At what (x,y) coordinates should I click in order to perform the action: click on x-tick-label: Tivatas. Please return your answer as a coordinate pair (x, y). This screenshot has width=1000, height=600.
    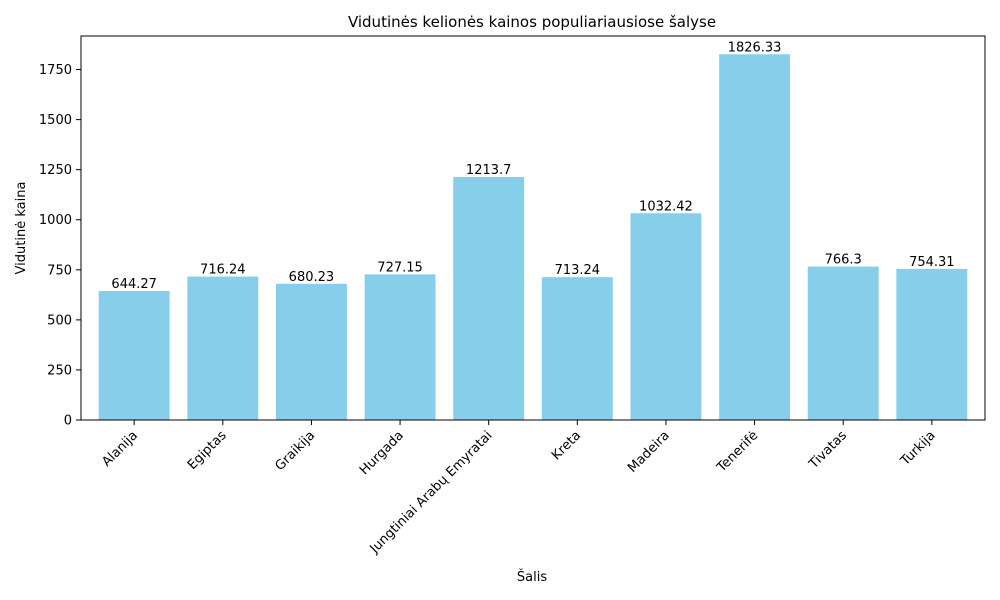
    Looking at the image, I should click on (828, 450).